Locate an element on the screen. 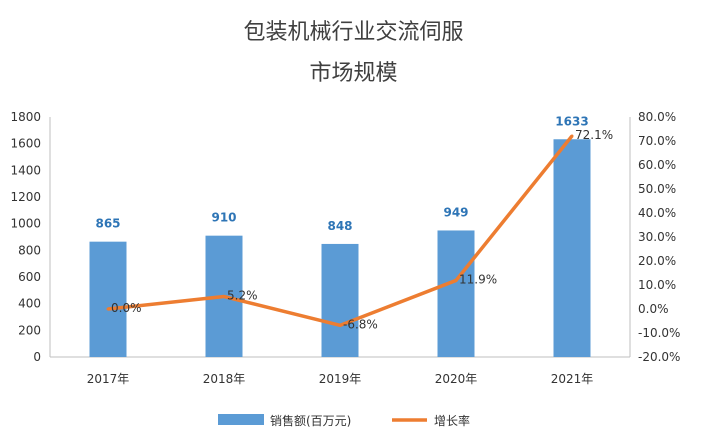  y-left-tick-label: 1600 is located at coordinates (25, 144).